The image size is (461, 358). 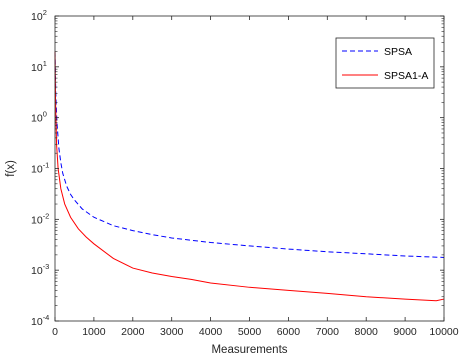 I want to click on y-tick-label-4: 10⁰, so click(x=39, y=117).